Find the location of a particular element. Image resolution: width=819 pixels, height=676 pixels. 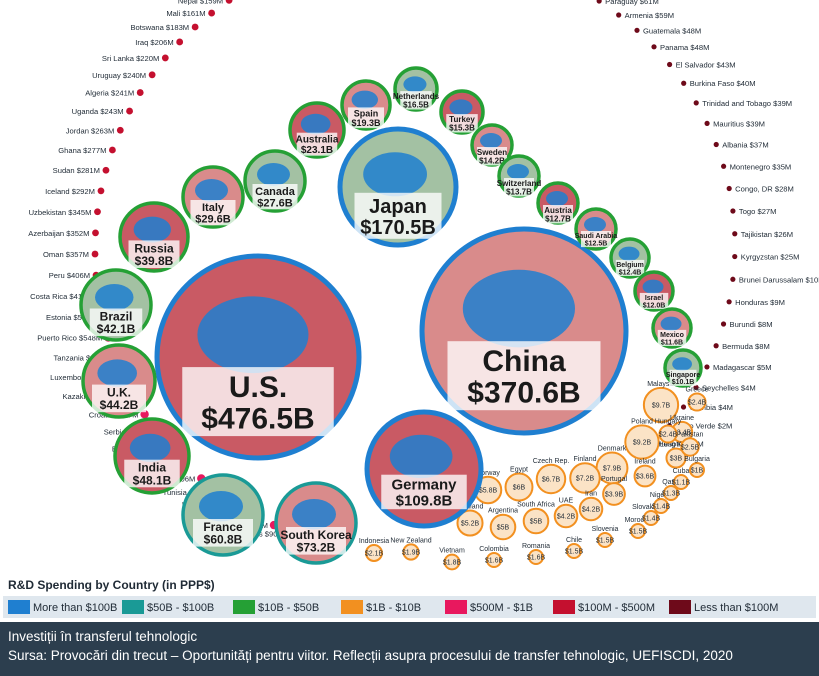

bubble-name-switzerland: Switzerland is located at coordinates (519, 183).